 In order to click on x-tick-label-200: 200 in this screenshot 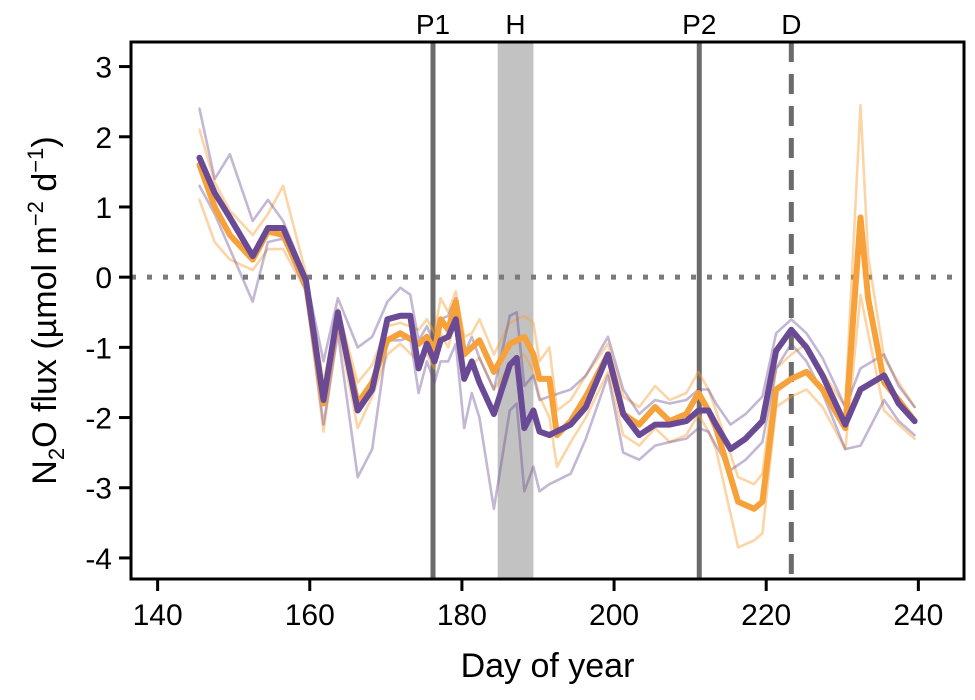, I will do `click(614, 615)`.